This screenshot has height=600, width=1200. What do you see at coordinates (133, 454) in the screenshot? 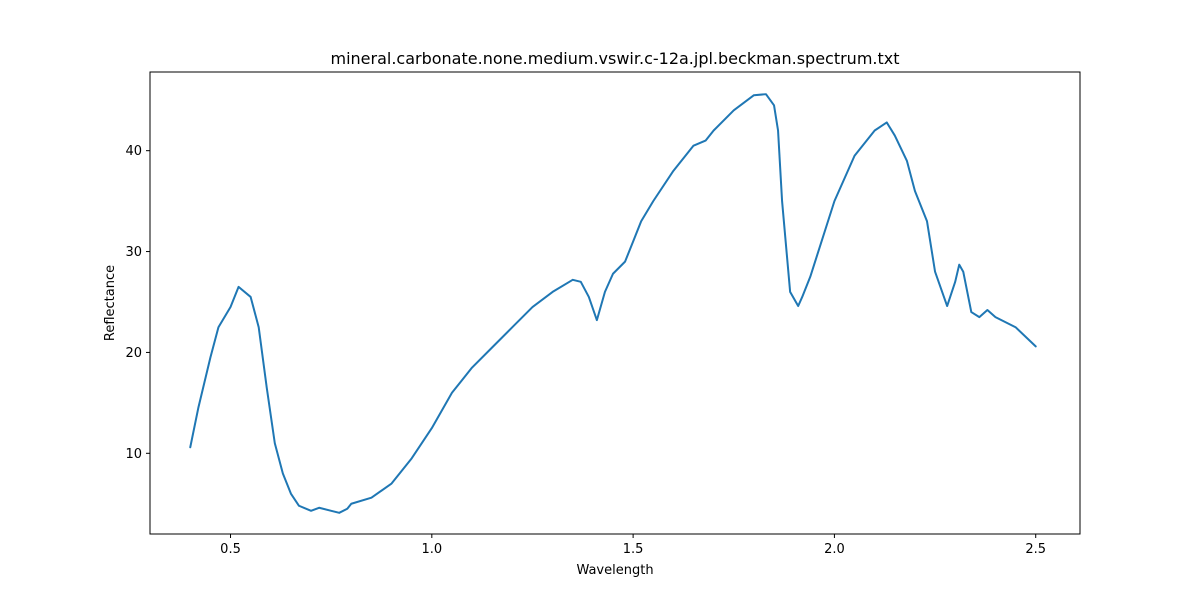
I see `y-tick-label: 10` at bounding box center [133, 454].